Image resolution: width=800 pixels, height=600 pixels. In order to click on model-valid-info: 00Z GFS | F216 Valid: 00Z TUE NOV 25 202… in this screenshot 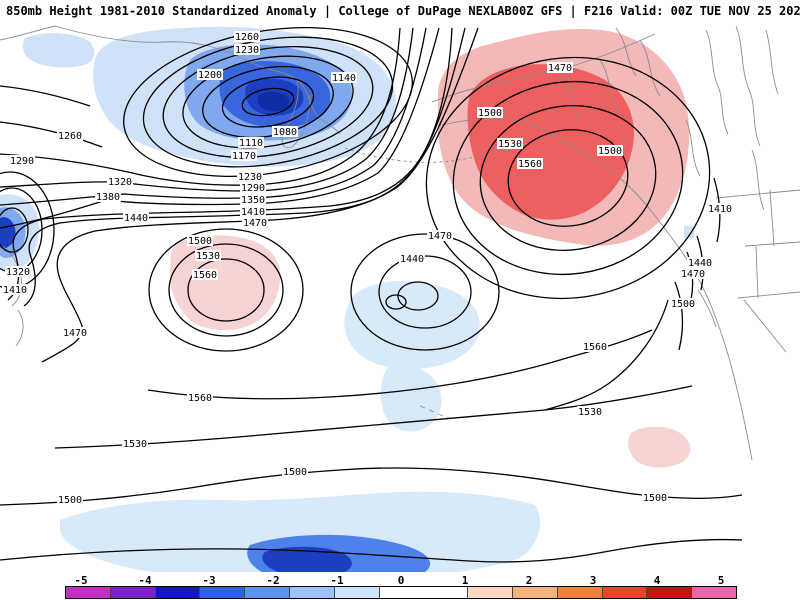, I will do `click(655, 11)`.